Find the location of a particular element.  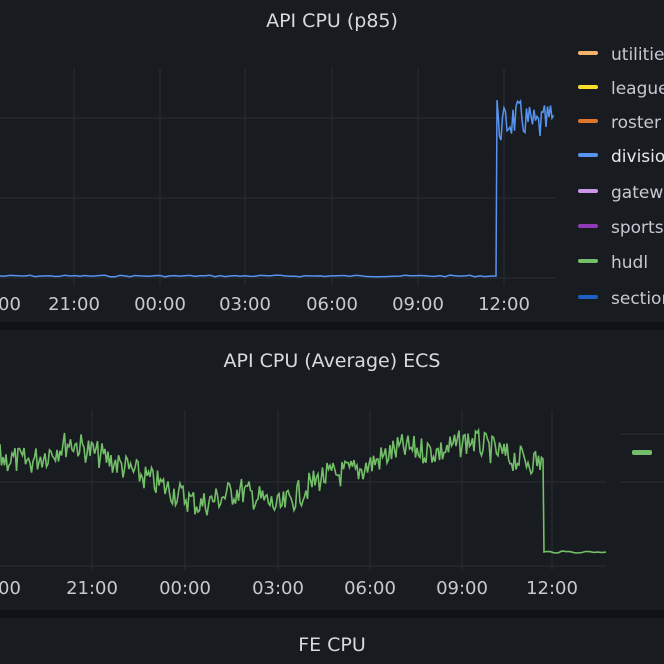

legend-item-section: section is located at coordinates (621, 300).